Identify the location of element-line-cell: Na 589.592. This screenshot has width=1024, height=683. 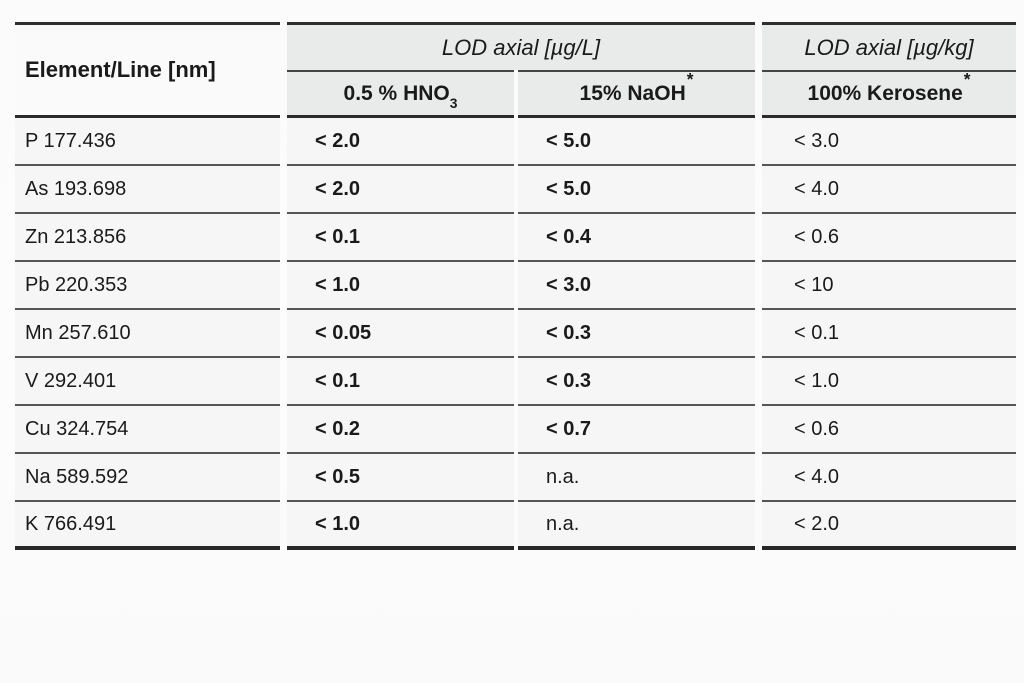
(147, 478).